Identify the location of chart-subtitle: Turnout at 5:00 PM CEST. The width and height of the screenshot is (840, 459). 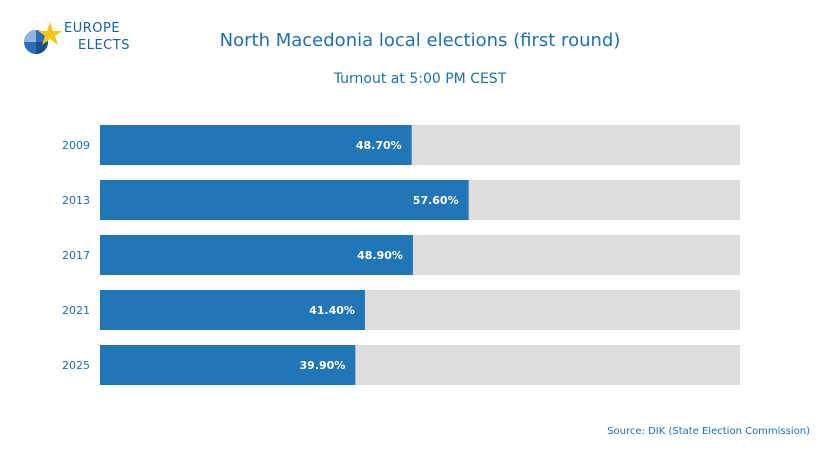
(420, 79).